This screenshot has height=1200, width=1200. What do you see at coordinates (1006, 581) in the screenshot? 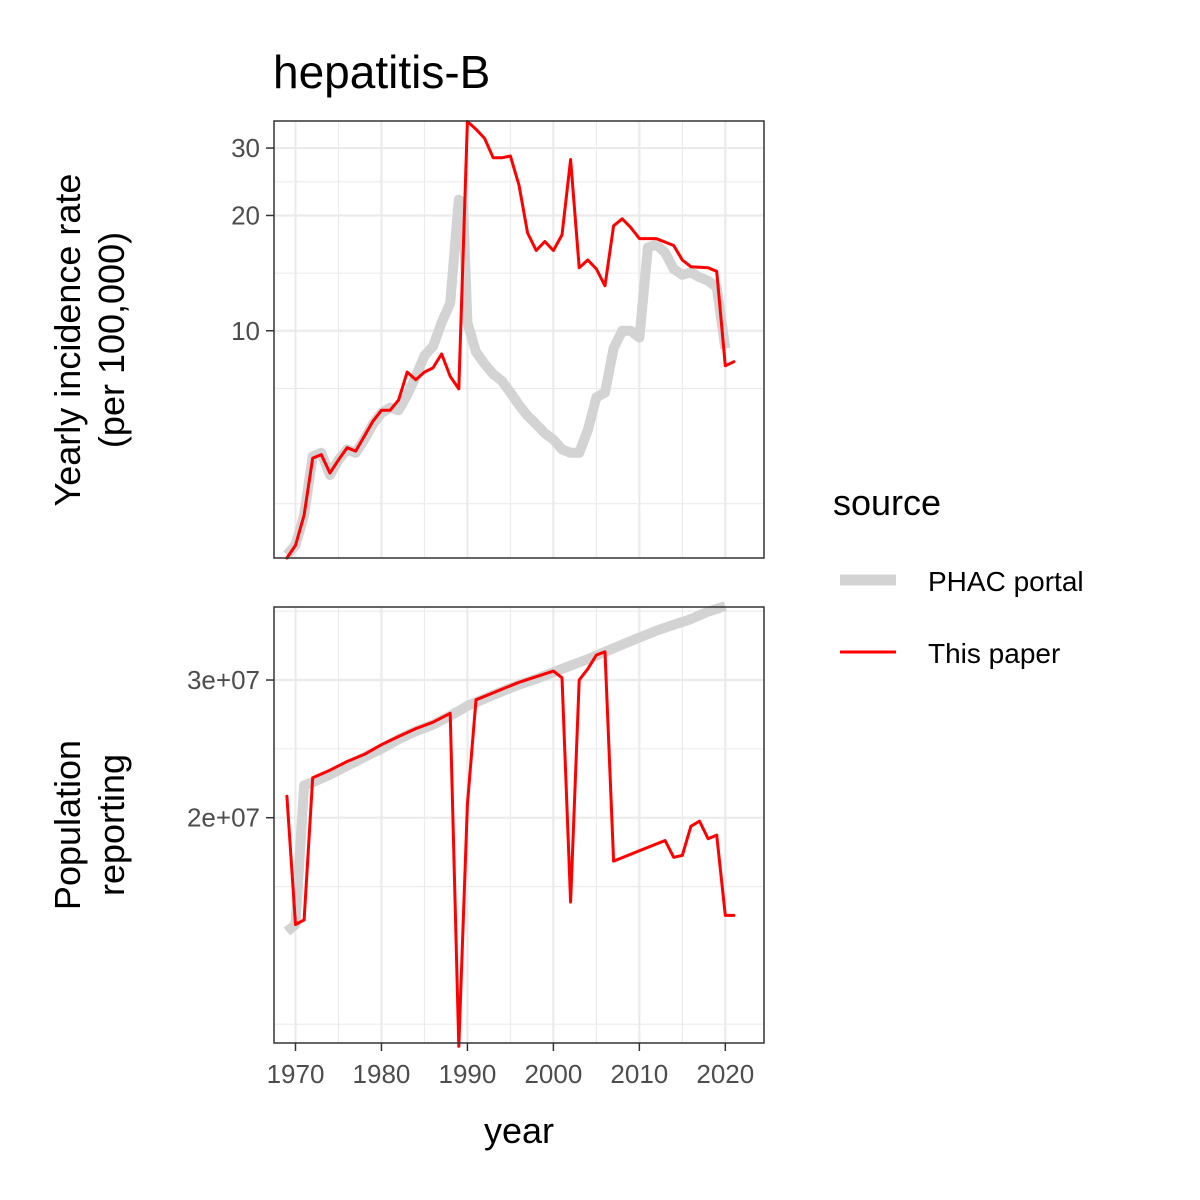
I see `legend-label-phac-portal: PHAC portal` at bounding box center [1006, 581].